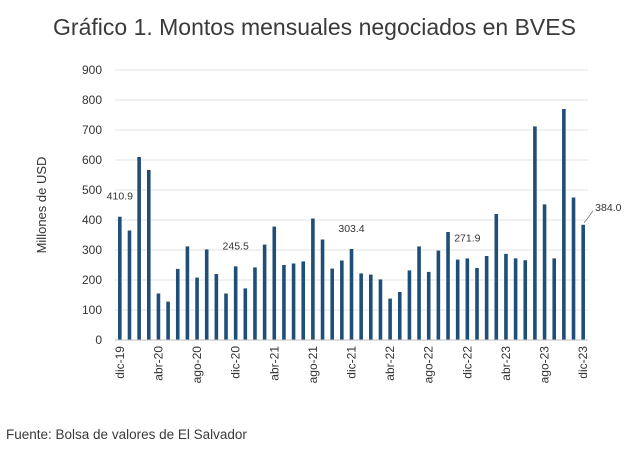 The height and width of the screenshot is (459, 629). Describe the element at coordinates (364, 222) in the screenshot. I see `data-labels: 410.9 245.5 303.4 271.9 384.0` at that location.